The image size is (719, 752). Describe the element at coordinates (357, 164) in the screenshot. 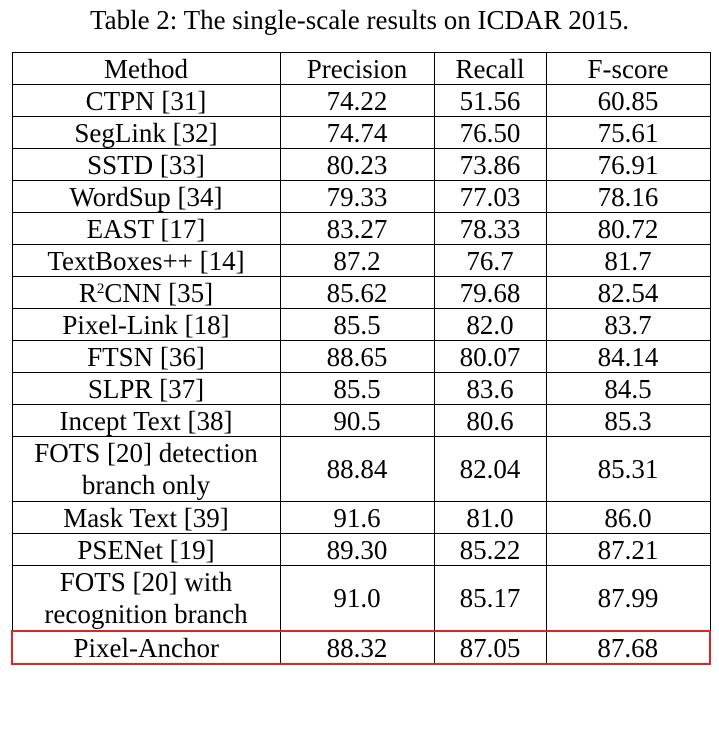

I see `precision-cell: 80.23` at that location.